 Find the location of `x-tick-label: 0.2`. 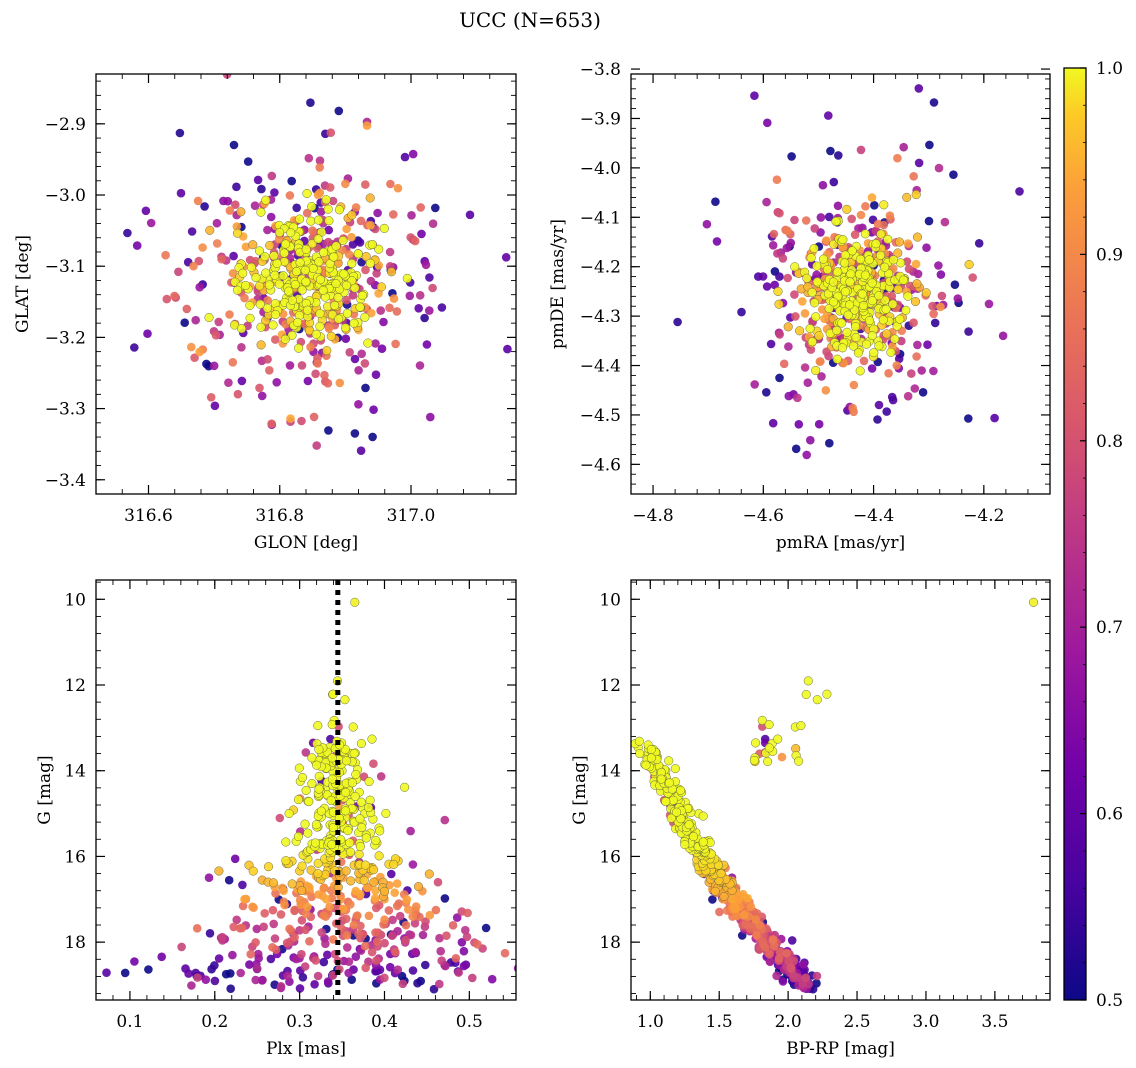

x-tick-label: 0.2 is located at coordinates (214, 1022).